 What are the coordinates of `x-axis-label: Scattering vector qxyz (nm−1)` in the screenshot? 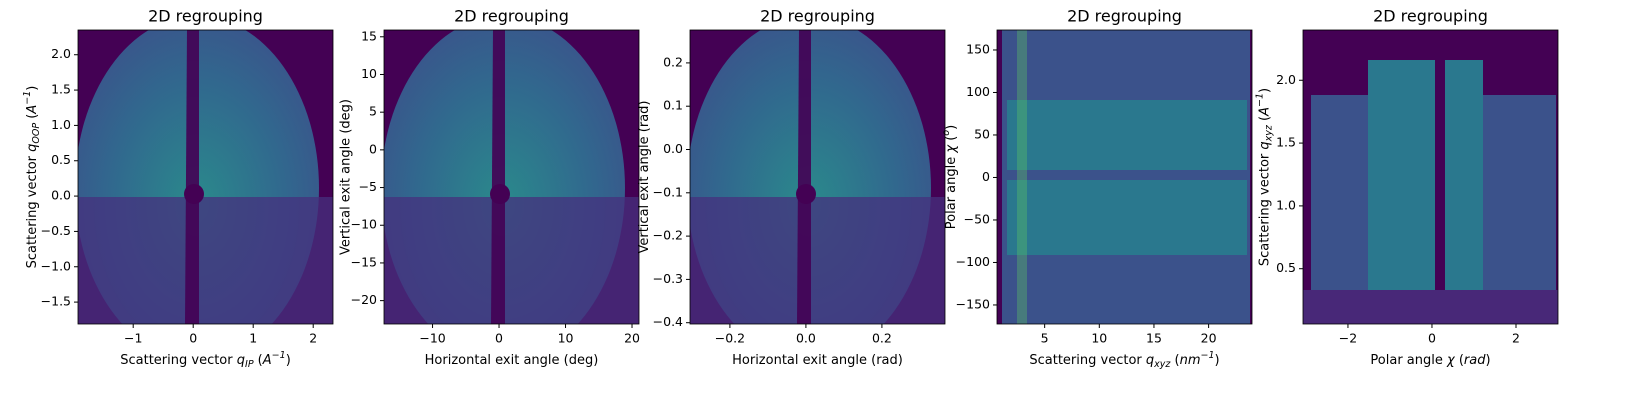 It's located at (1124, 360).